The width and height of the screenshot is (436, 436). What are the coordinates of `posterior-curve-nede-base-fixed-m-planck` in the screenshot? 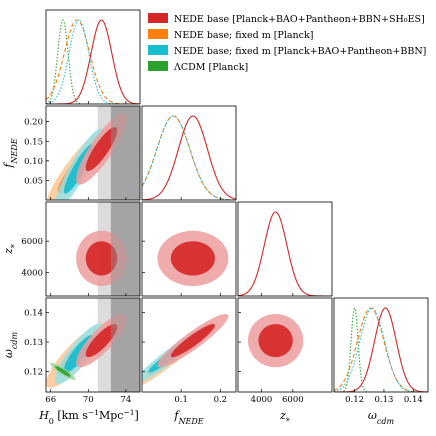 It's located at (189, 157).